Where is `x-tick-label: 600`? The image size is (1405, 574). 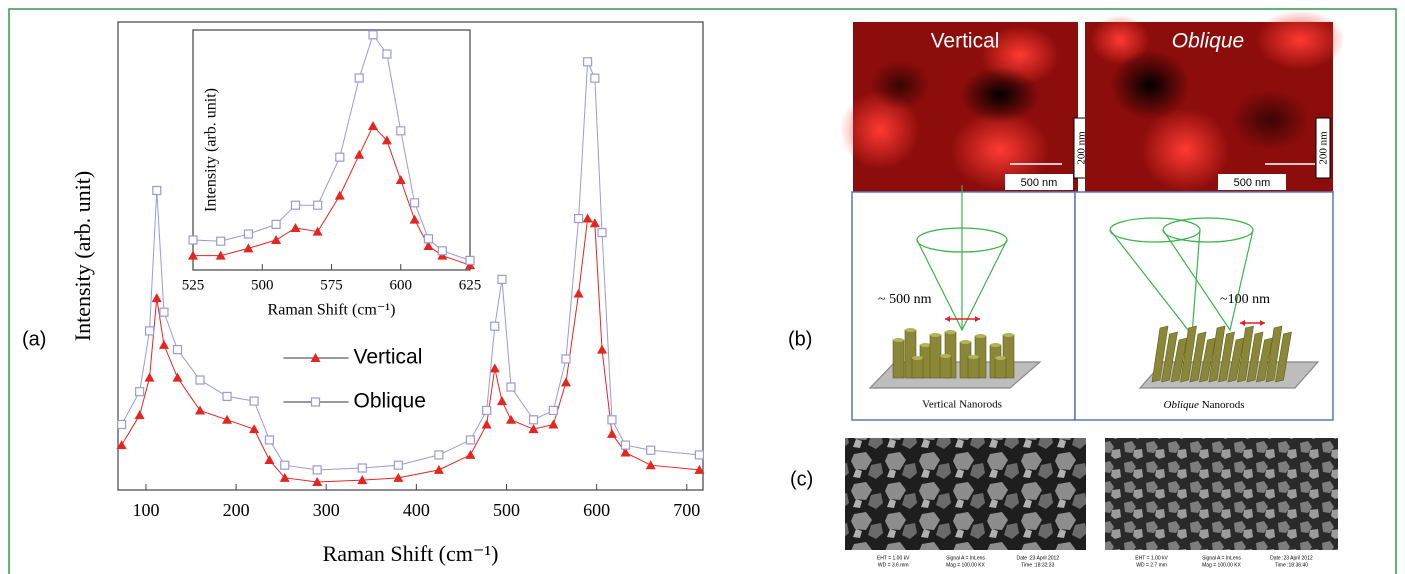
x-tick-label: 600 is located at coordinates (401, 285).